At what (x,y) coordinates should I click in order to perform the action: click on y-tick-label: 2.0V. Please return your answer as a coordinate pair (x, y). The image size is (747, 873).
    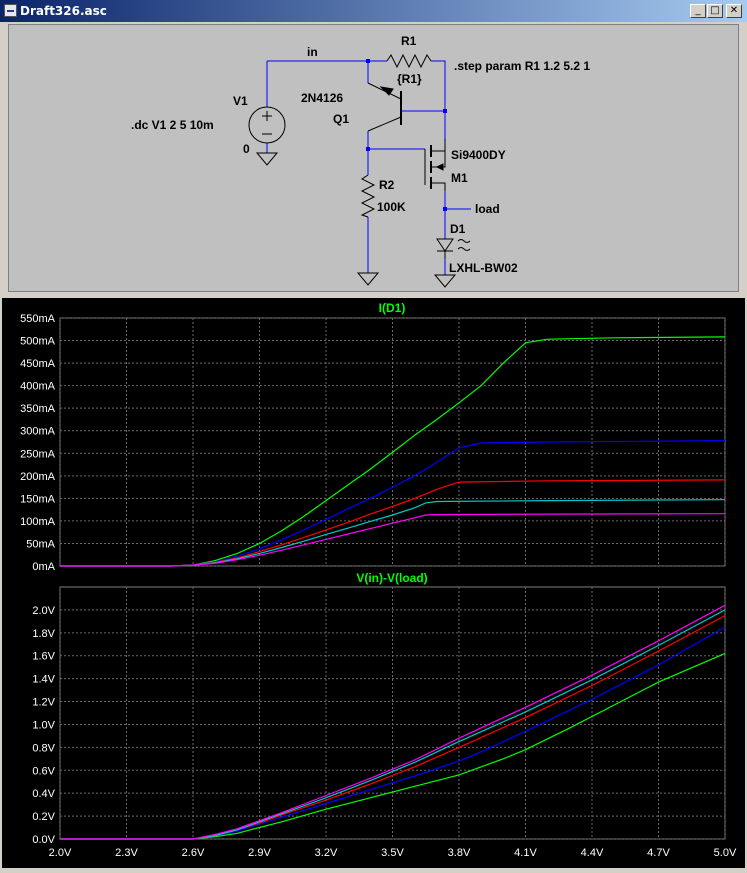
    Looking at the image, I should click on (43, 611).